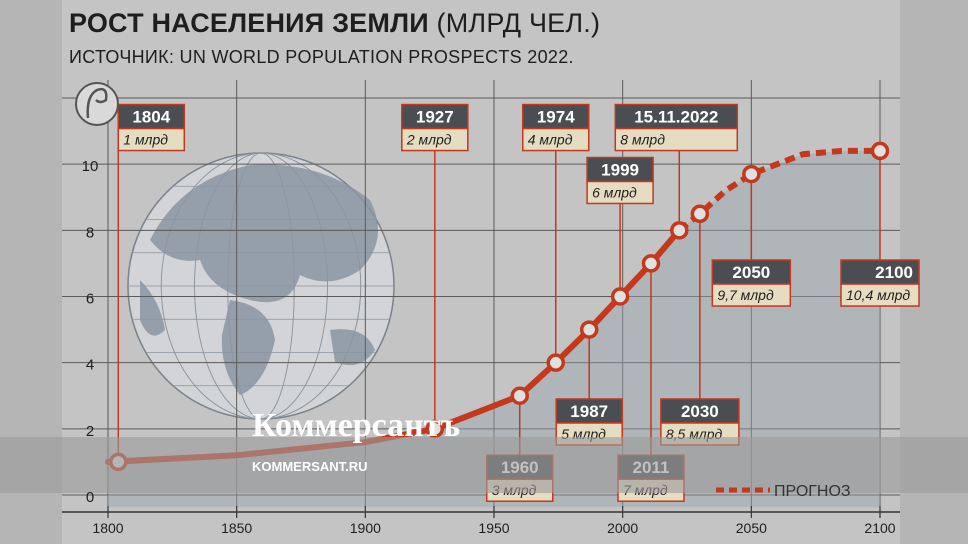  What do you see at coordinates (550, 140) in the screenshot?
I see `annotation-value-label: 4 млрд` at bounding box center [550, 140].